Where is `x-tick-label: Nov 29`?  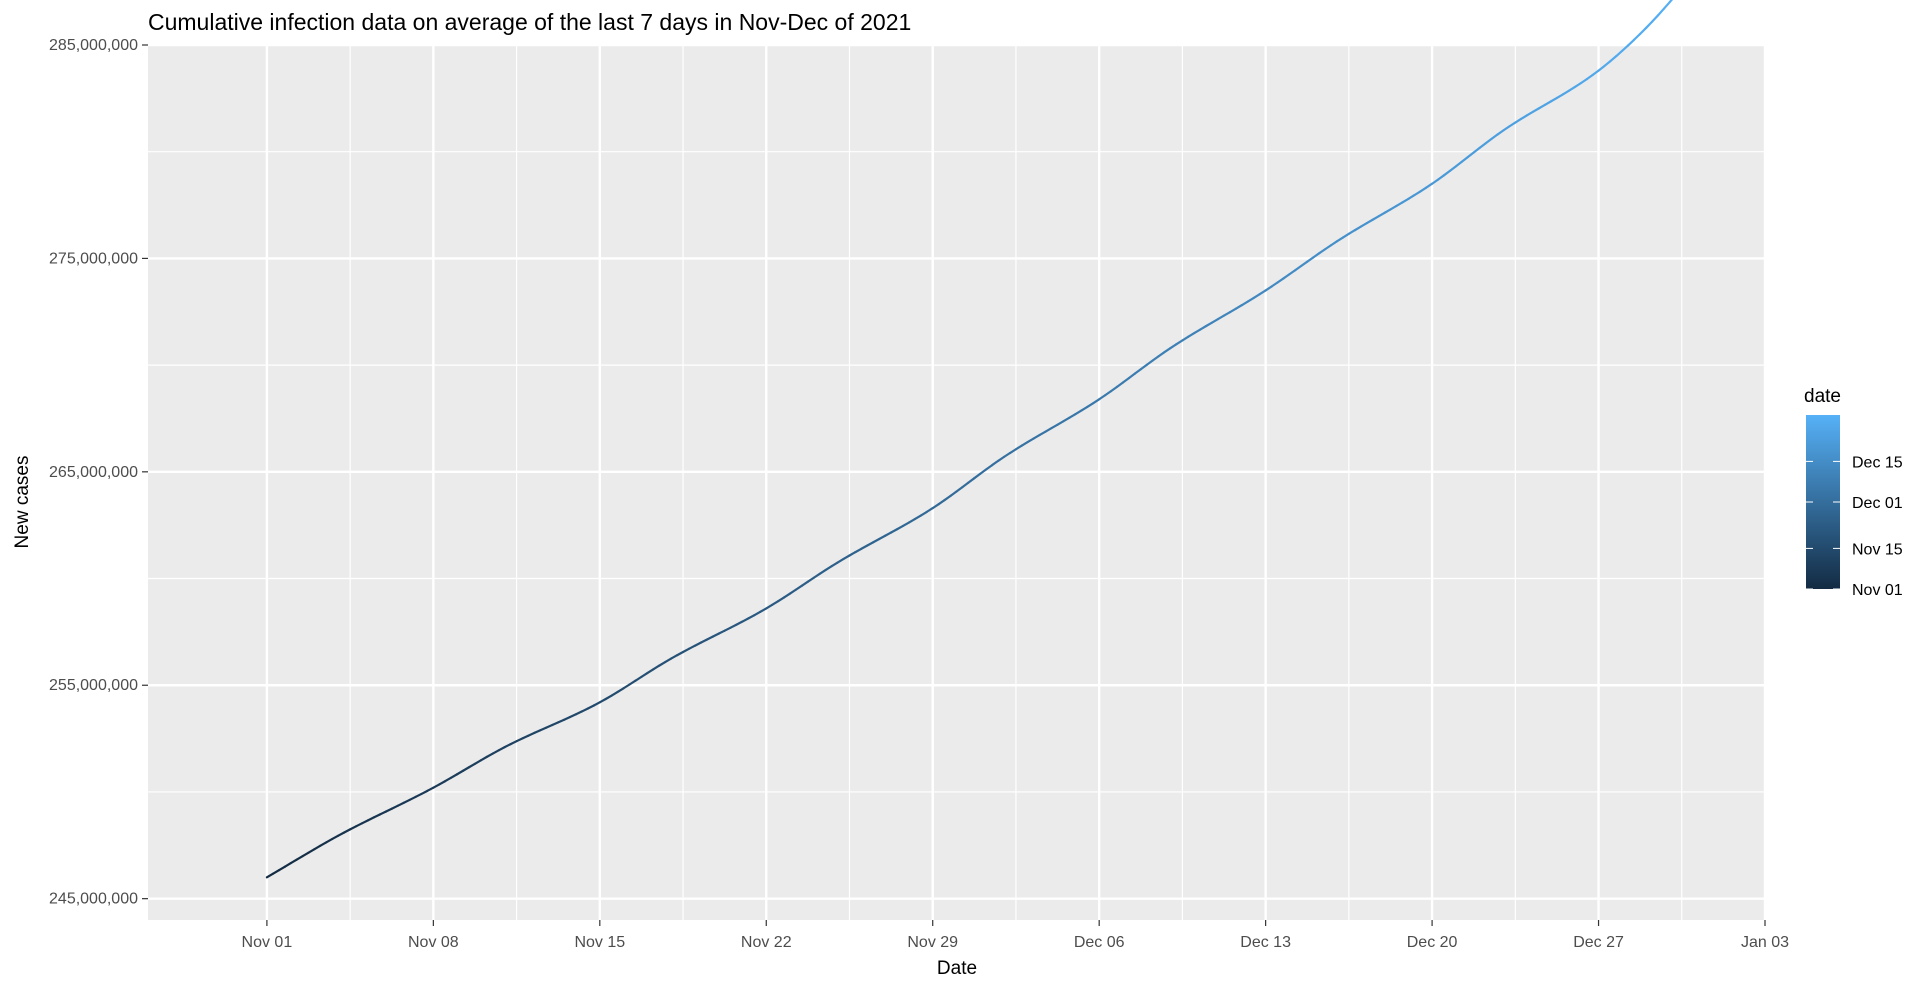
x-tick-label: Nov 29 is located at coordinates (932, 942).